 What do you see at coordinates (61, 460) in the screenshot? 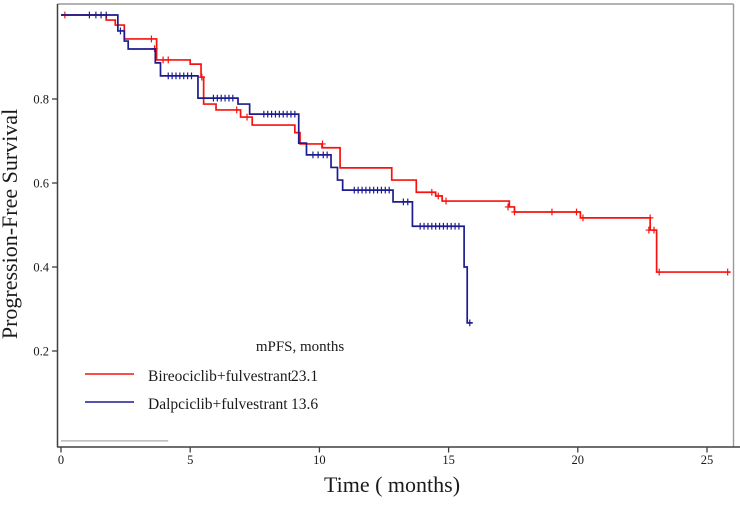
I see `x-tick-label: 0` at bounding box center [61, 460].